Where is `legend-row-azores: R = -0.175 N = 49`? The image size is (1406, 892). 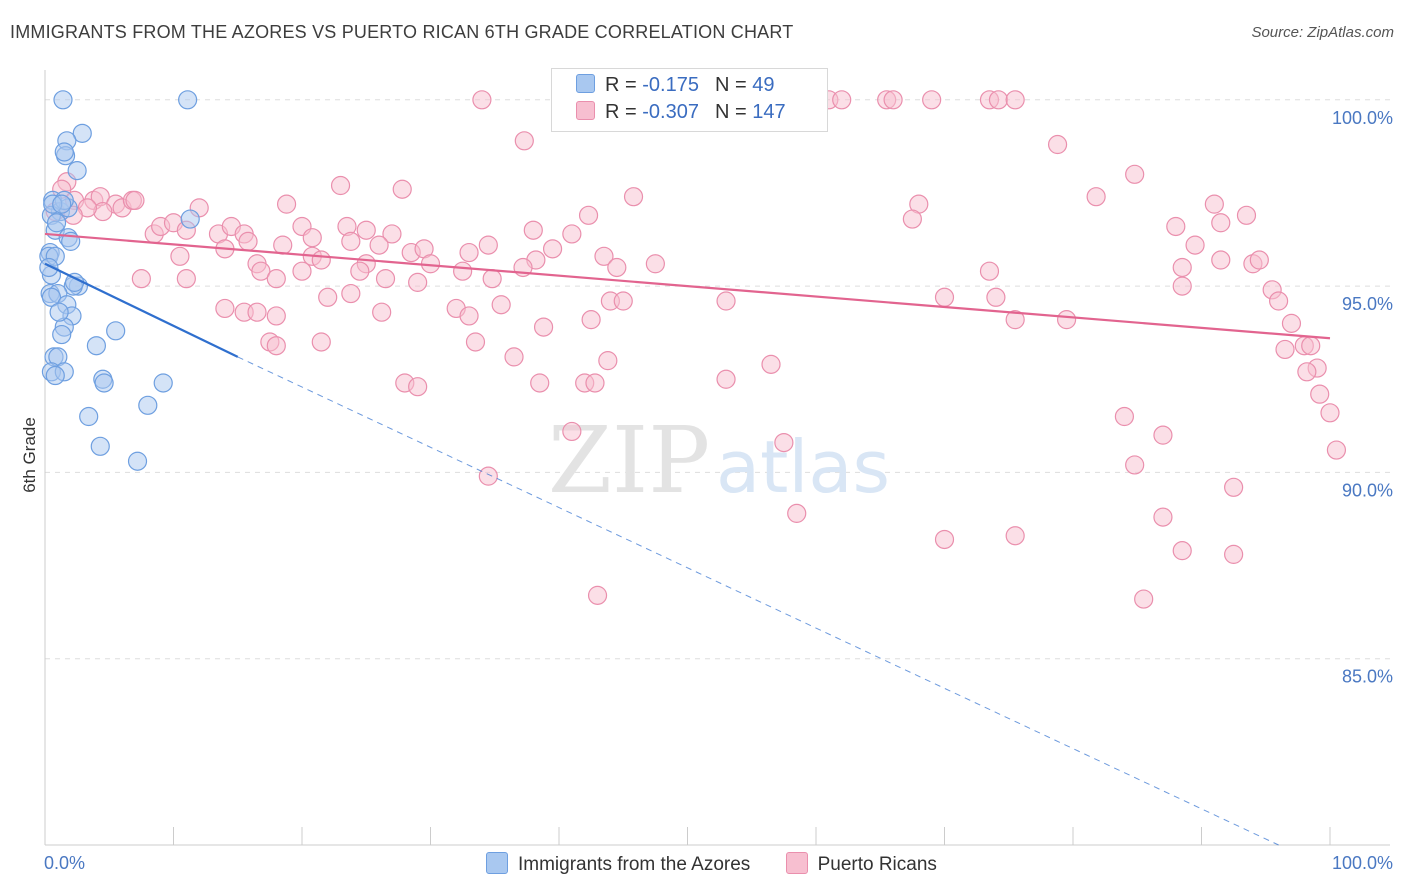
legend-row-azores: R = -0.175 N = 49 is located at coordinates (675, 87).